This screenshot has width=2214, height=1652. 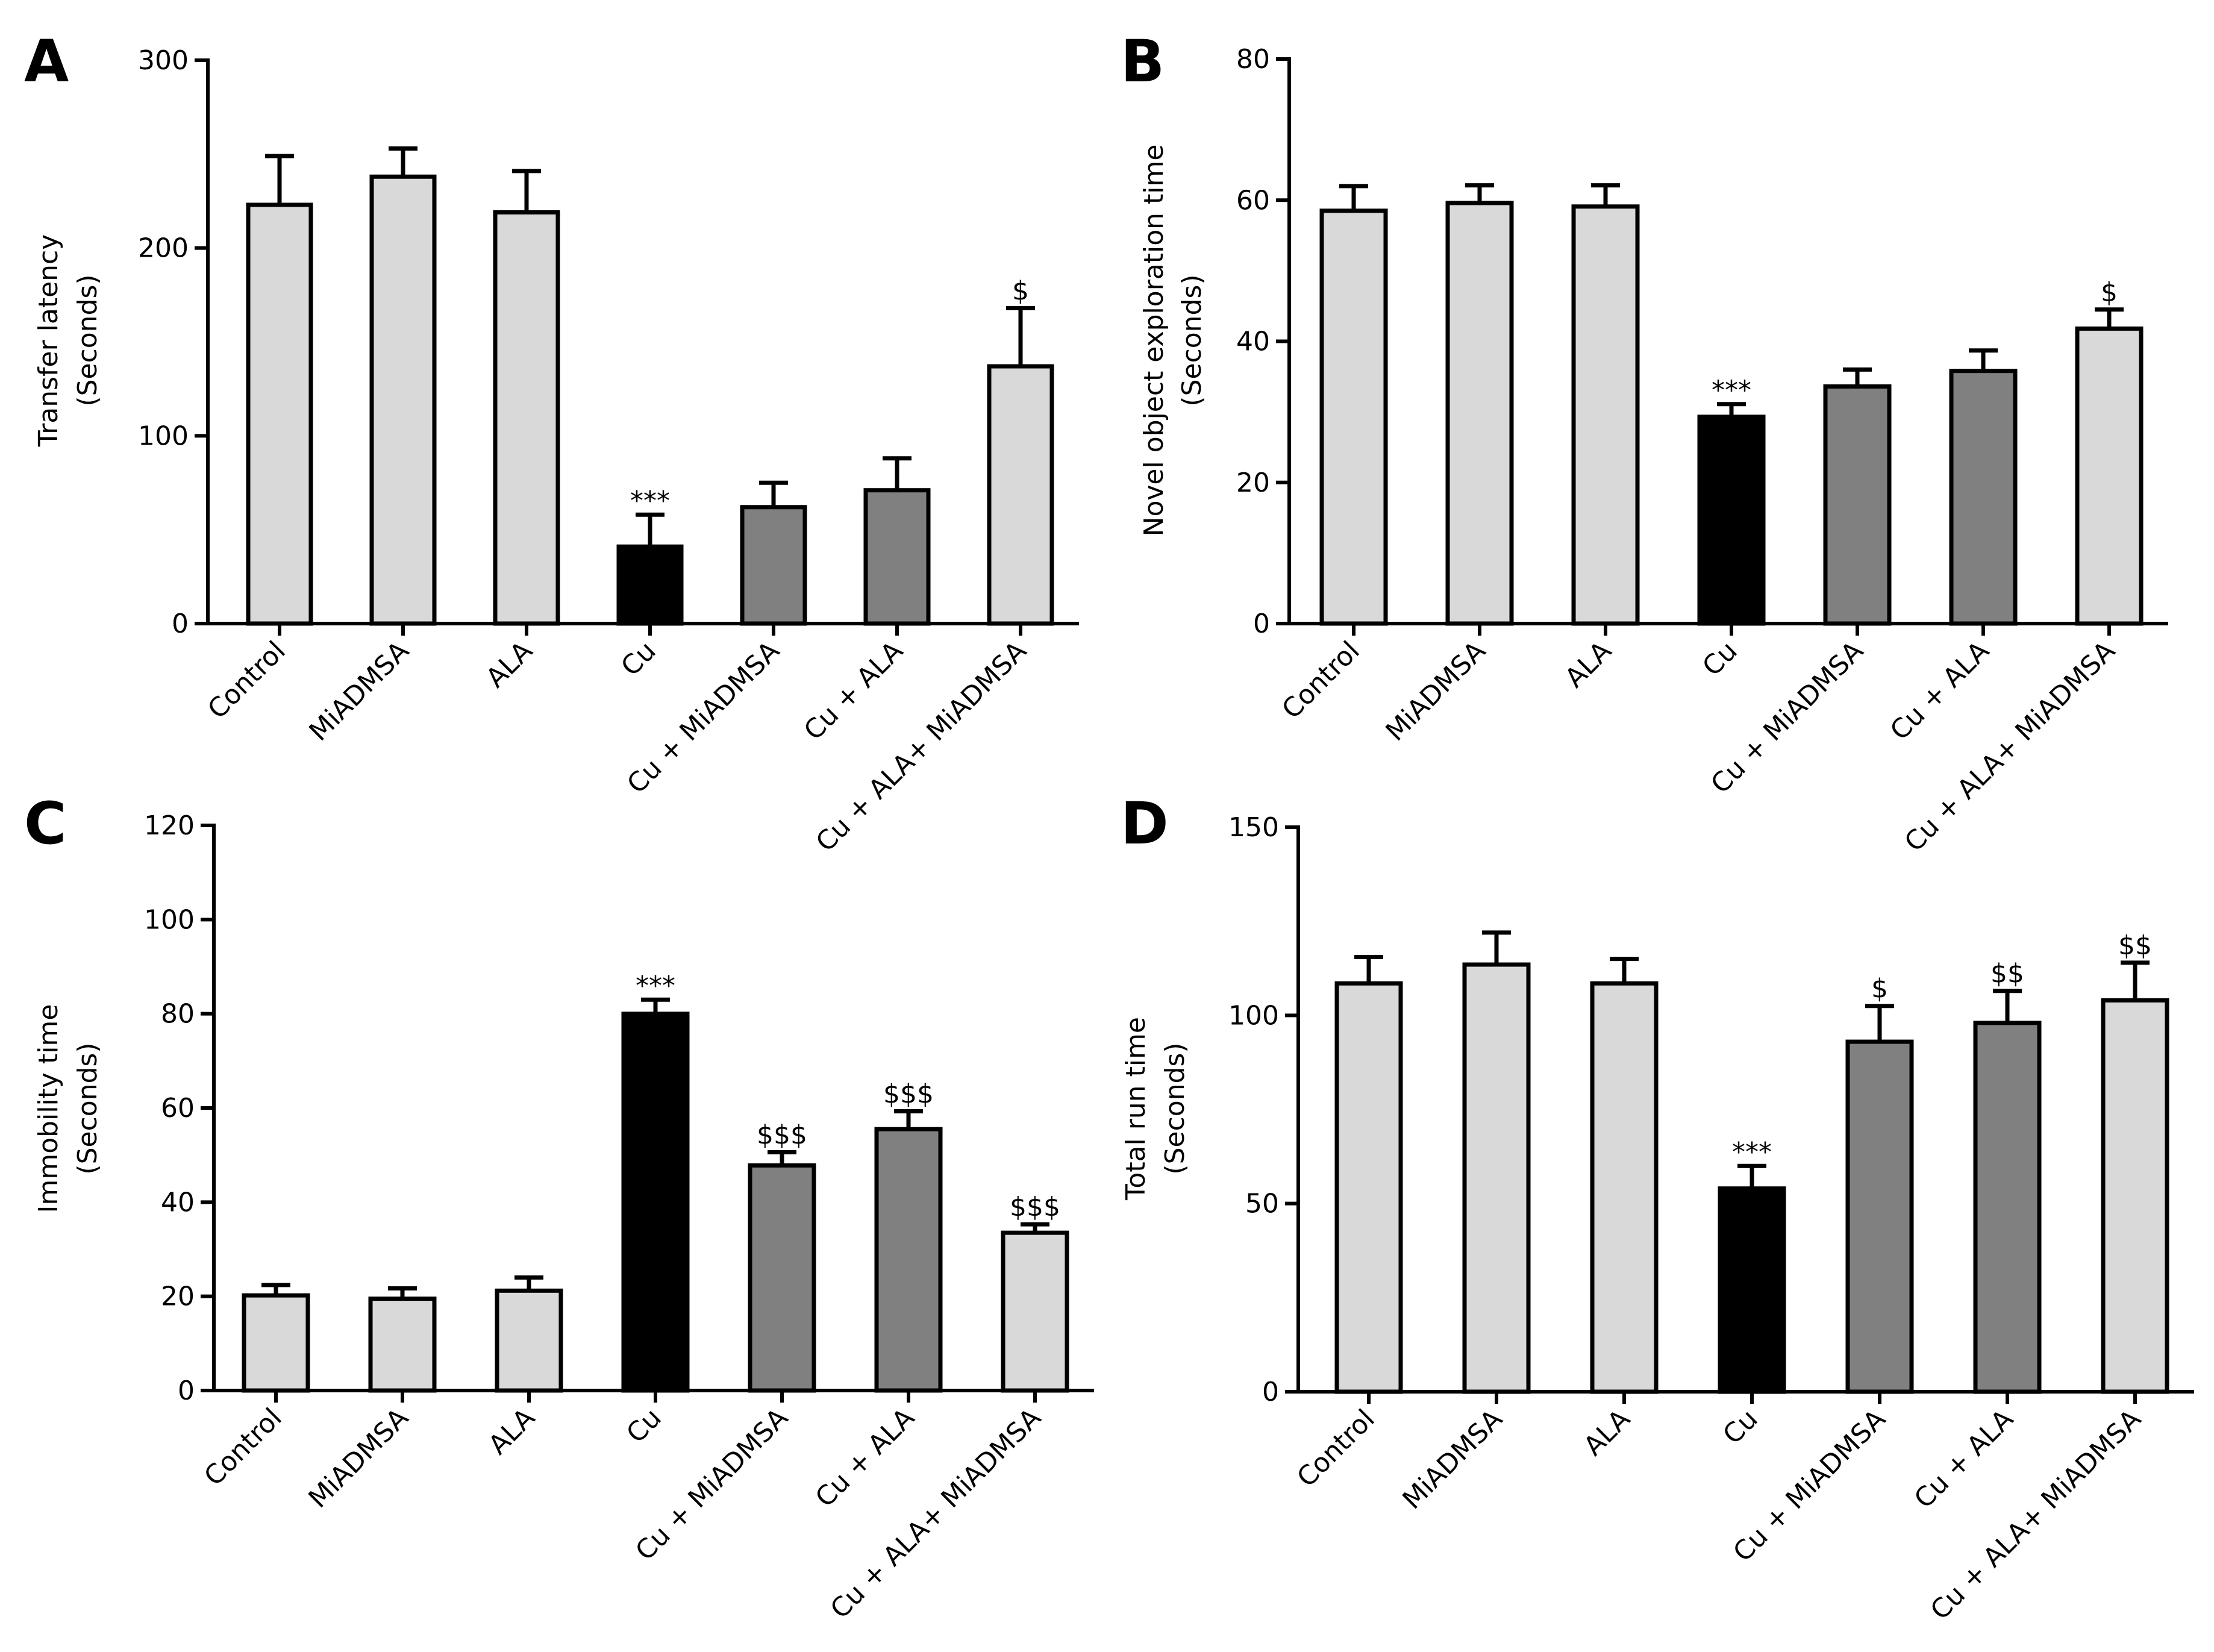 I want to click on panel-letter: A, so click(x=46, y=61).